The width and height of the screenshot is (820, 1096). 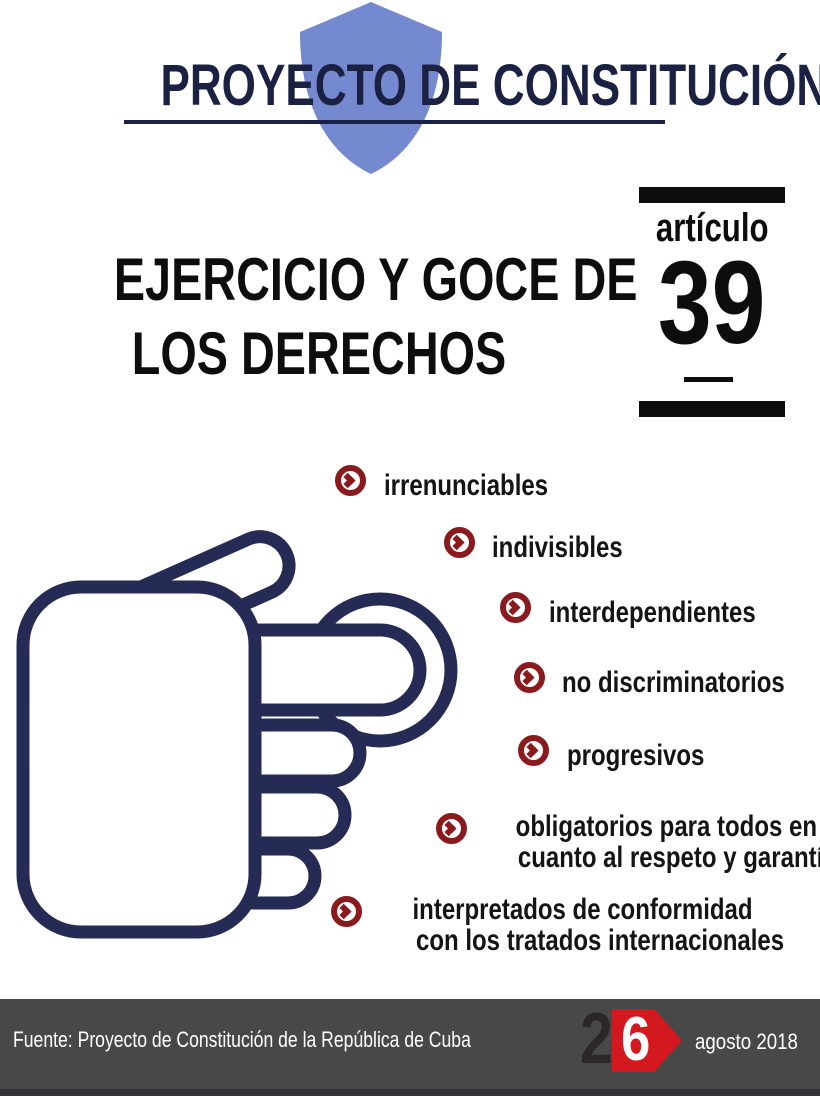 What do you see at coordinates (375, 279) in the screenshot?
I see `main-heading-line1: EJERCICIO Y GOCE DE` at bounding box center [375, 279].